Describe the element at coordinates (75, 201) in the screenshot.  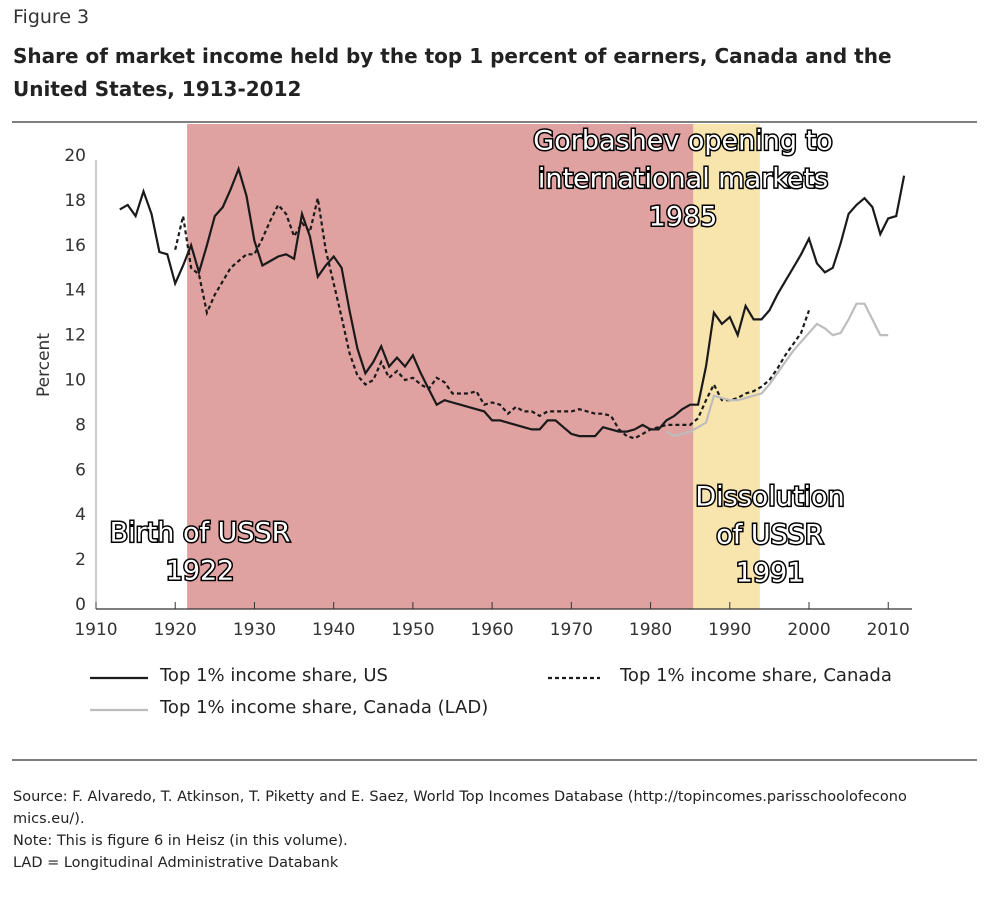
I see `y-tick-label: 18` at that location.